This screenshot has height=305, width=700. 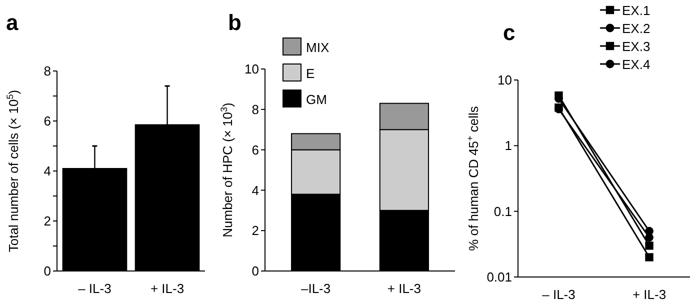 What do you see at coordinates (508, 146) in the screenshot?
I see `y-tick-label: 1` at bounding box center [508, 146].